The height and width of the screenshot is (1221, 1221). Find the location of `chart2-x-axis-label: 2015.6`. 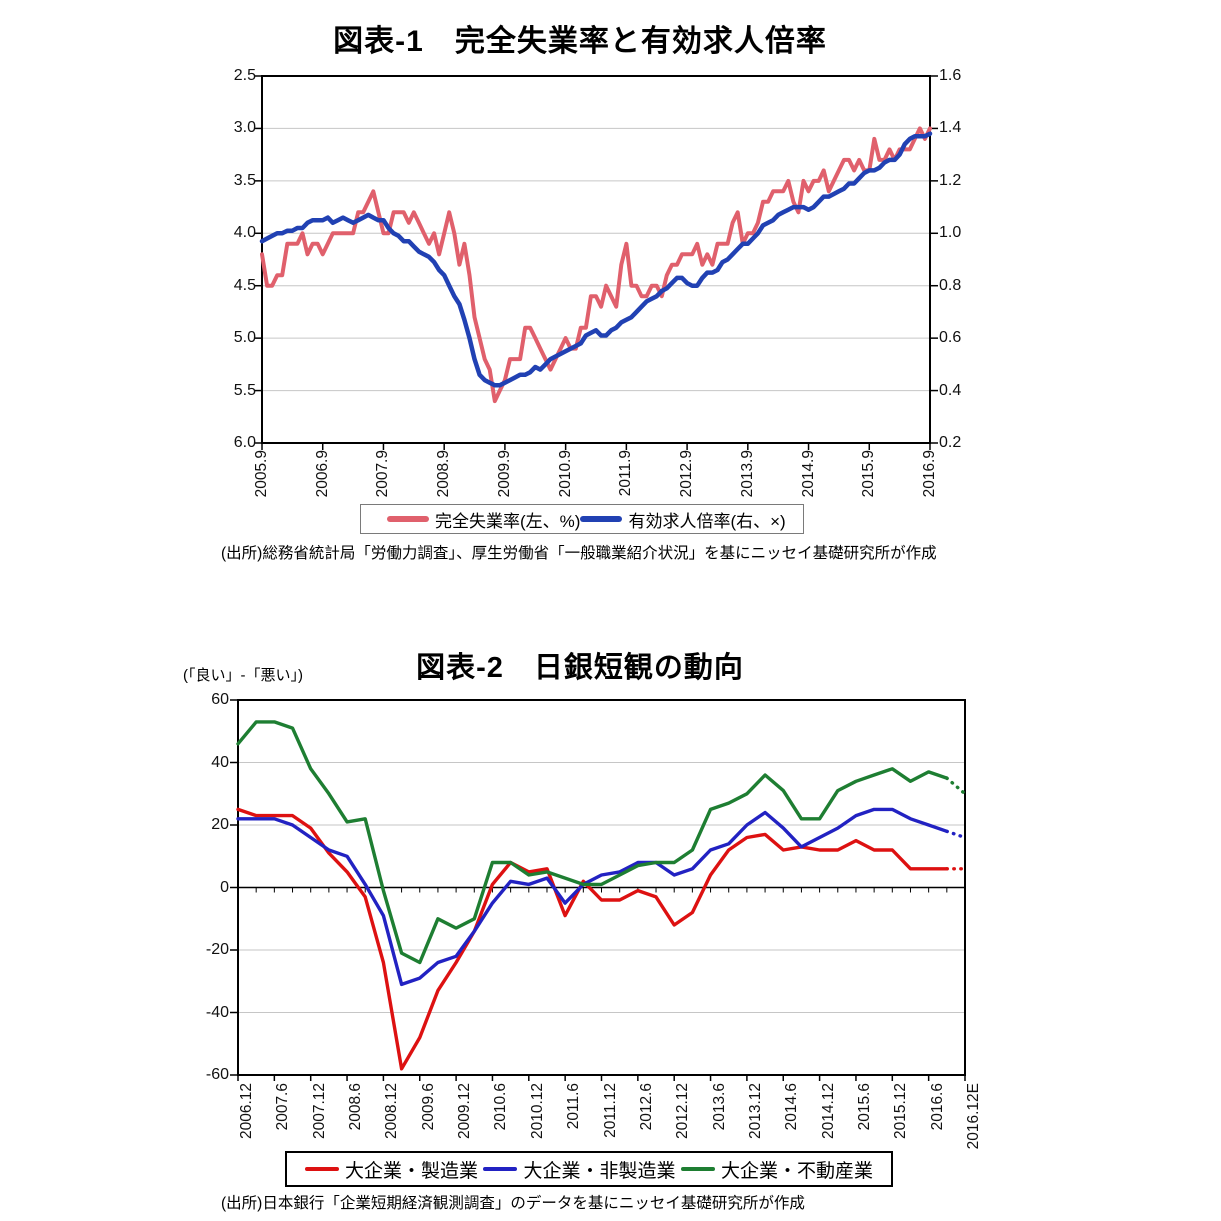

chart2-x-axis-label: 2015.6 is located at coordinates (864, 1107).